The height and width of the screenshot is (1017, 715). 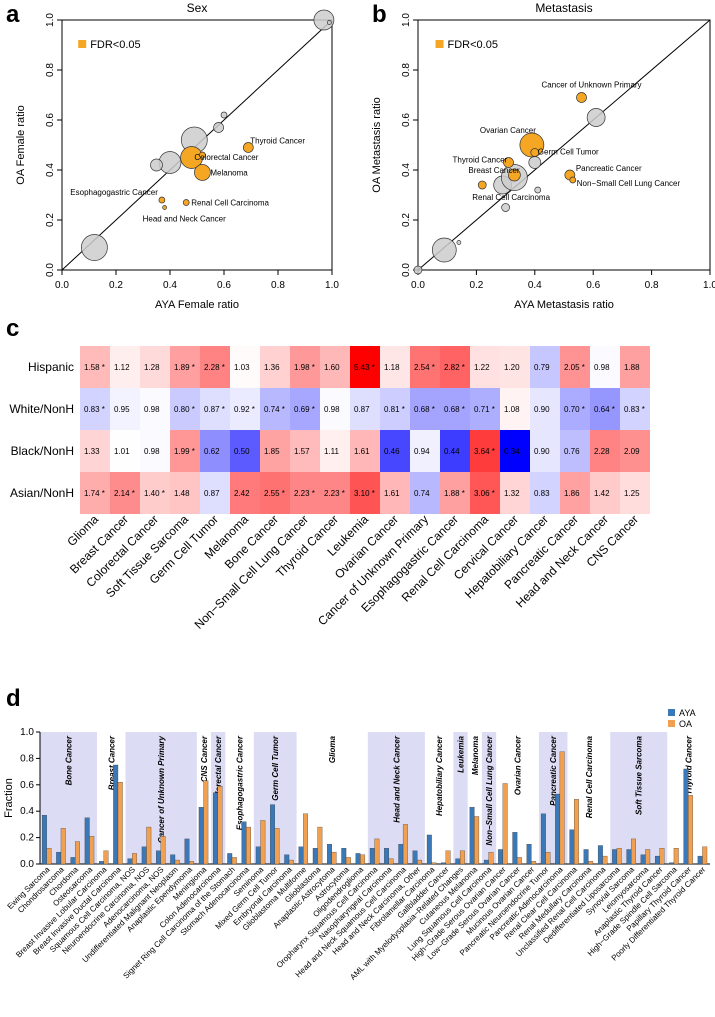 I want to click on heatmap-cell-value: 1.88, so click(x=632, y=367).